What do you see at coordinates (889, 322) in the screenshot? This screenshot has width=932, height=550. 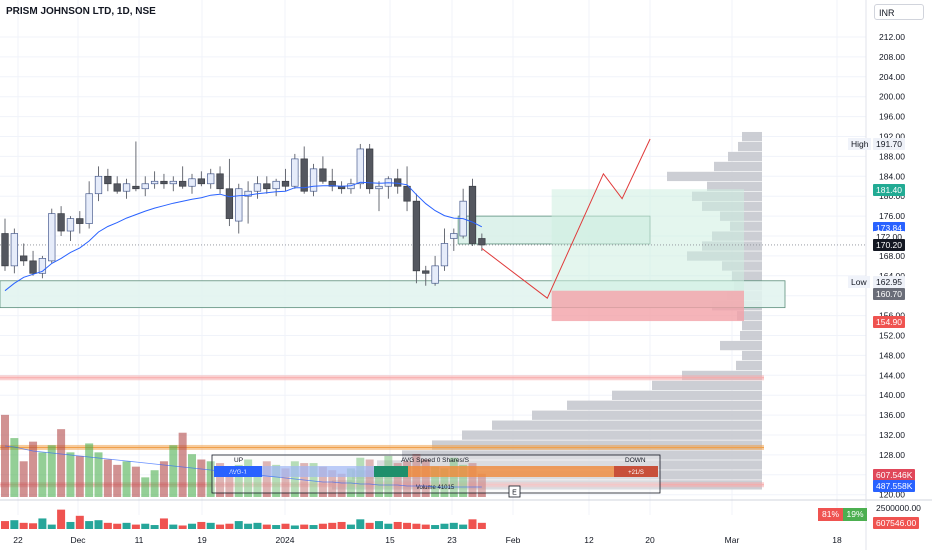 I see `red-level-tag: 154.90` at bounding box center [889, 322].